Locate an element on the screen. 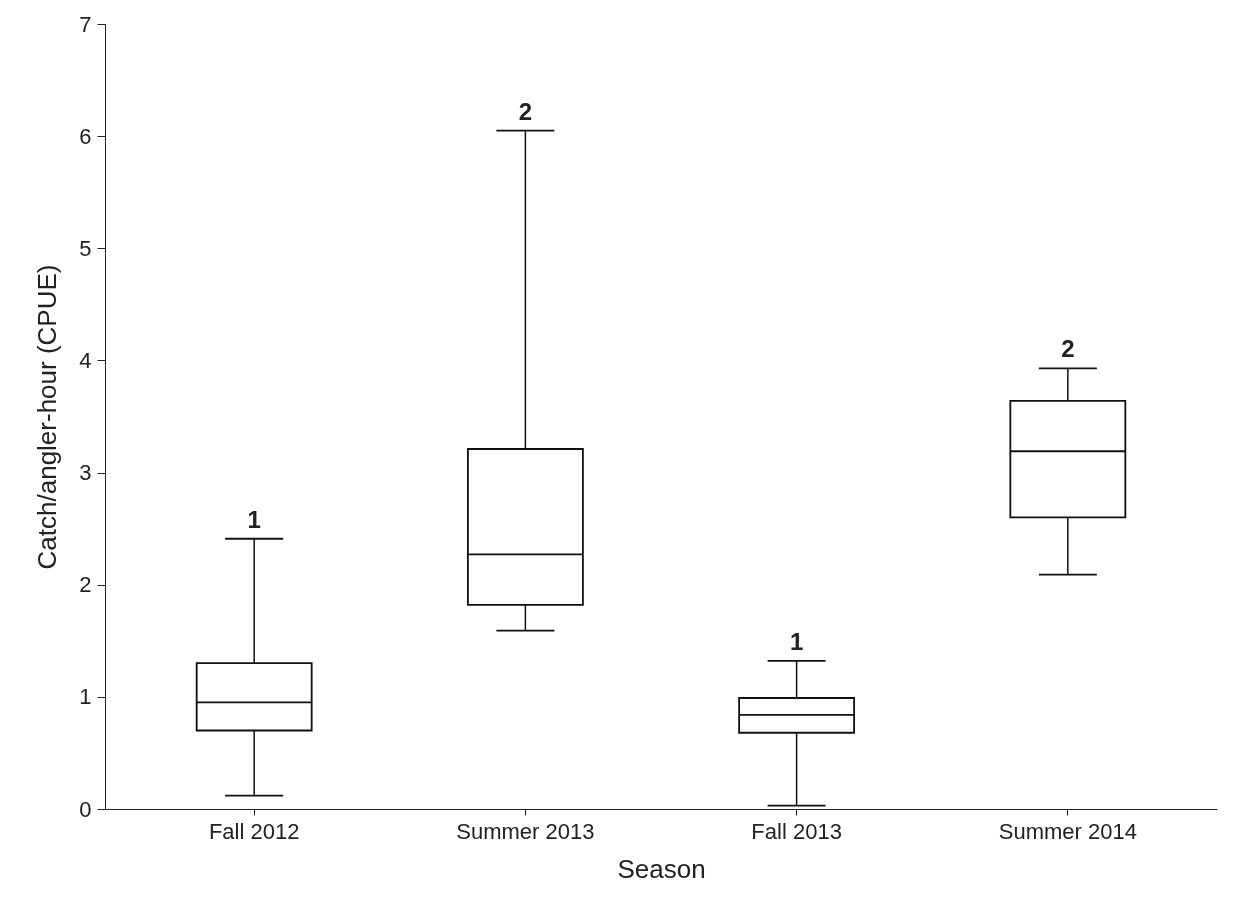 This screenshot has height=913, width=1233. x-tick-label: Fall 2013 is located at coordinates (796, 831).